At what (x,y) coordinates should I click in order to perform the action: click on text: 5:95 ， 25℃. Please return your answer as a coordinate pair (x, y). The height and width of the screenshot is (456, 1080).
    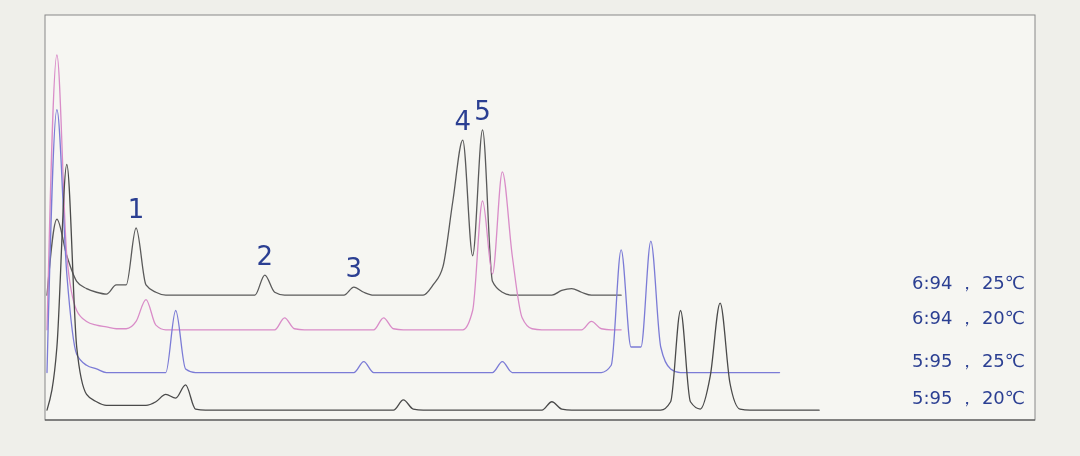
    Looking at the image, I should click on (968, 360).